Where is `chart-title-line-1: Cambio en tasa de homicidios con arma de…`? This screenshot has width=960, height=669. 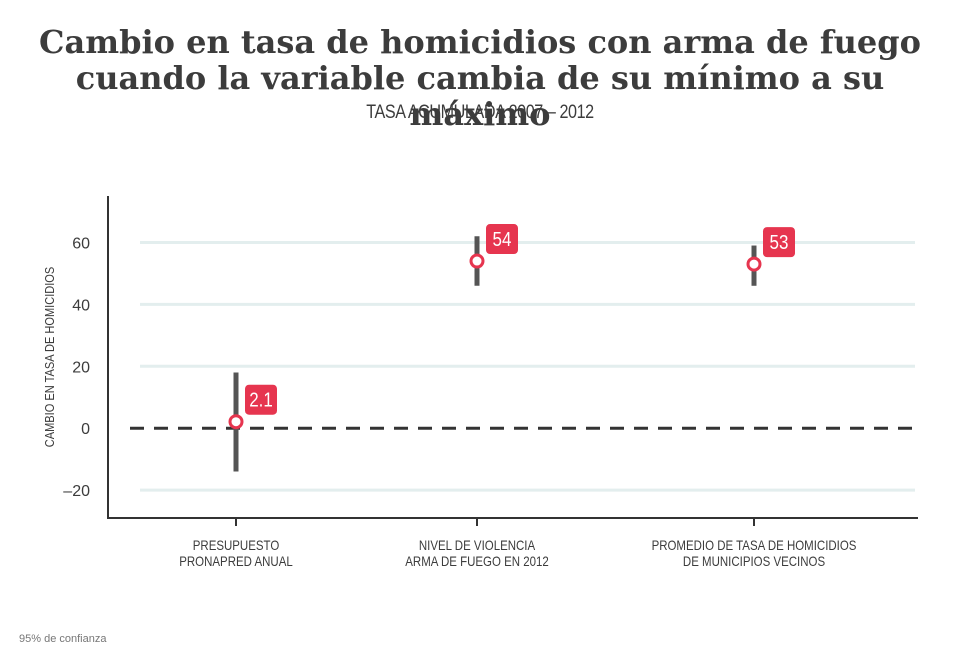 chart-title-line-1: Cambio en tasa de homicidios con arma de… is located at coordinates (480, 42).